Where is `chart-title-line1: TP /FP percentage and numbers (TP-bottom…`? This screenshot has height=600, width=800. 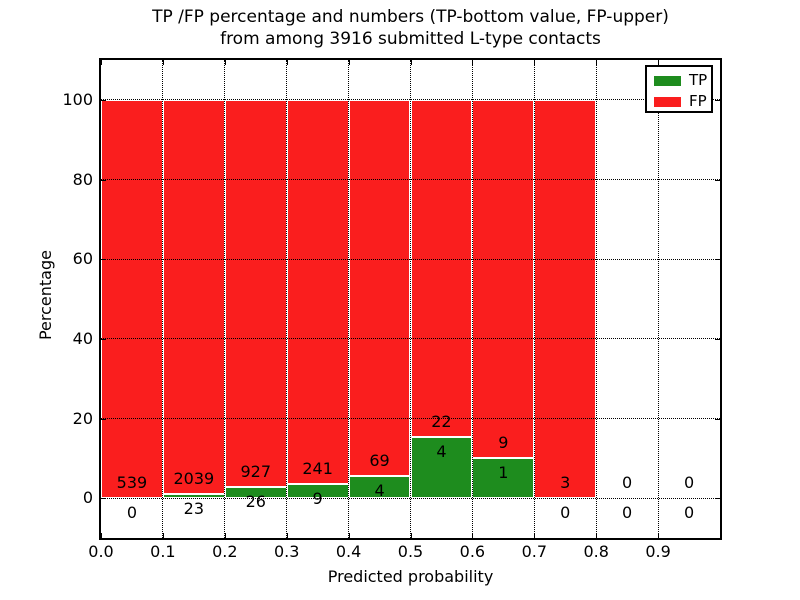
chart-title-line1: TP /FP percentage and numbers (TP-bottom… is located at coordinates (410, 17).